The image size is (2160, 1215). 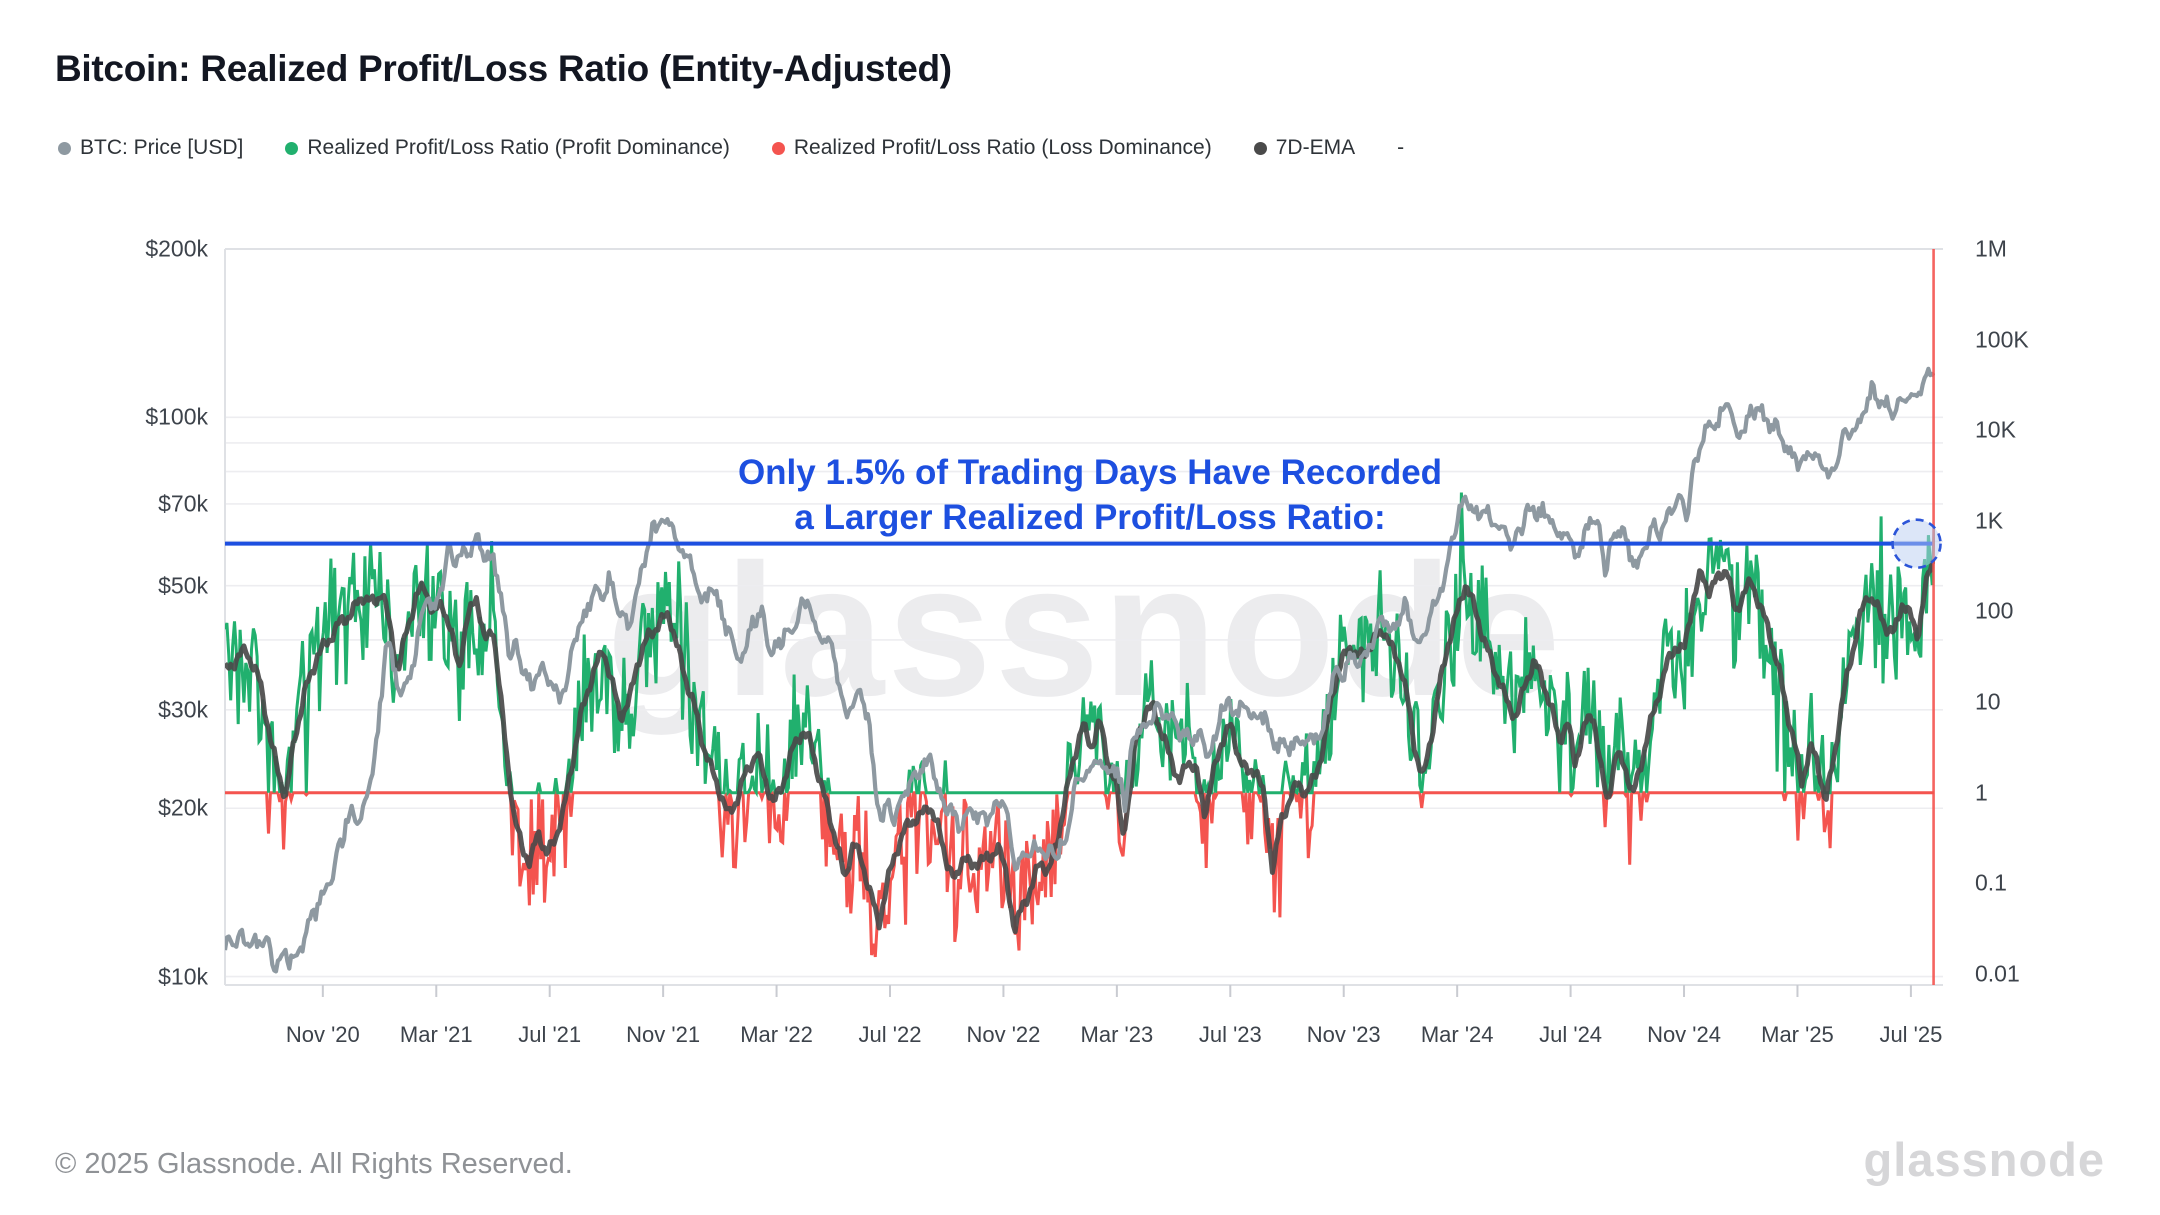 I want to click on current-value-marker, so click(x=1916, y=543).